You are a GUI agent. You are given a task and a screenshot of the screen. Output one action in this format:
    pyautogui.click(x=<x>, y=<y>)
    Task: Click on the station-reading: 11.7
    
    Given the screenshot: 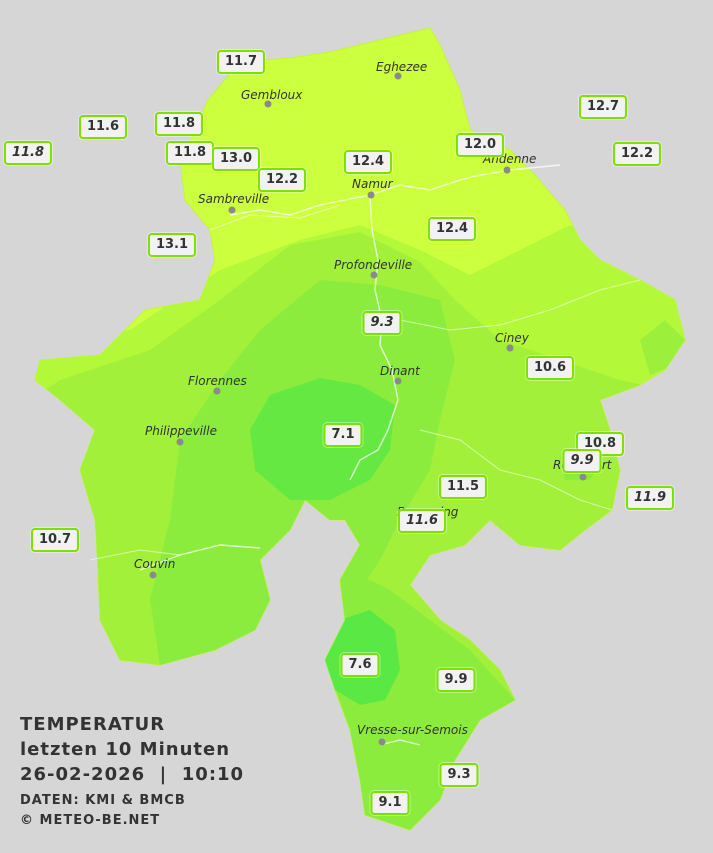 What is the action you would take?
    pyautogui.click(x=241, y=62)
    